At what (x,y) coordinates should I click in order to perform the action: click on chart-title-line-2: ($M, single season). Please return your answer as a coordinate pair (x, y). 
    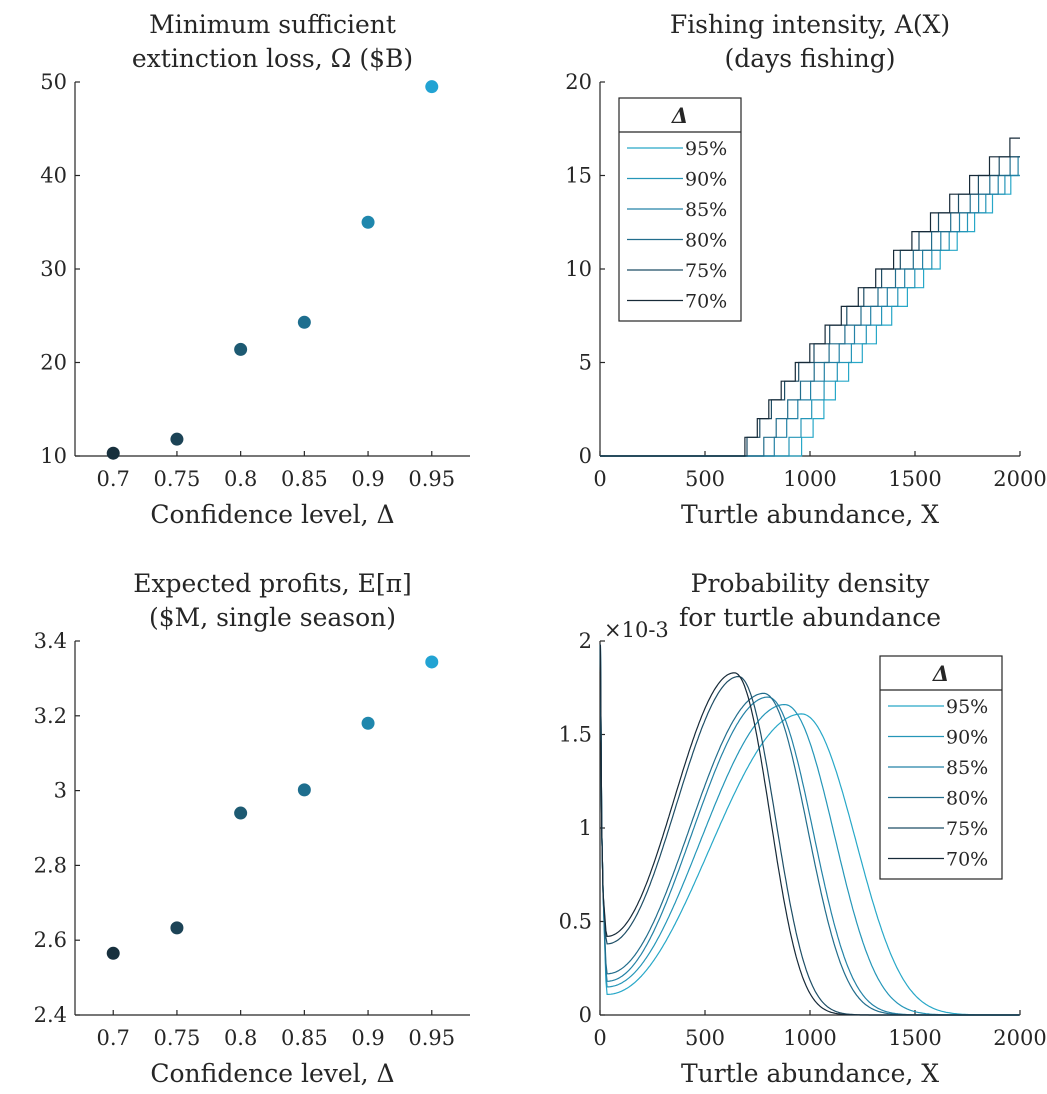
    Looking at the image, I should click on (272, 617).